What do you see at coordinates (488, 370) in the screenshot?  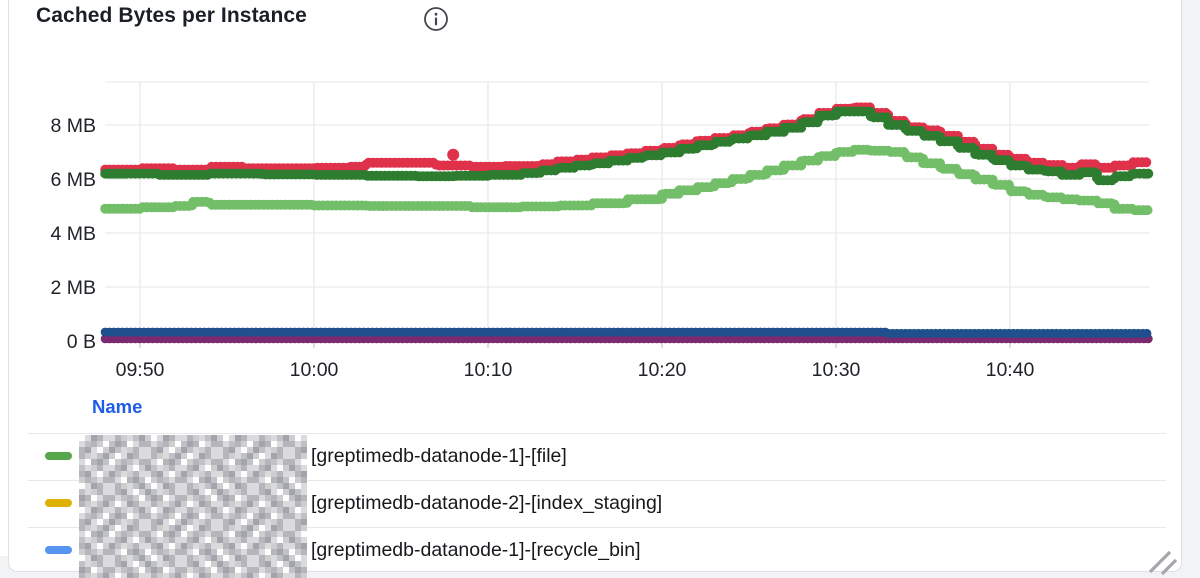 I see `x-axis-tick-label: 10:10` at bounding box center [488, 370].